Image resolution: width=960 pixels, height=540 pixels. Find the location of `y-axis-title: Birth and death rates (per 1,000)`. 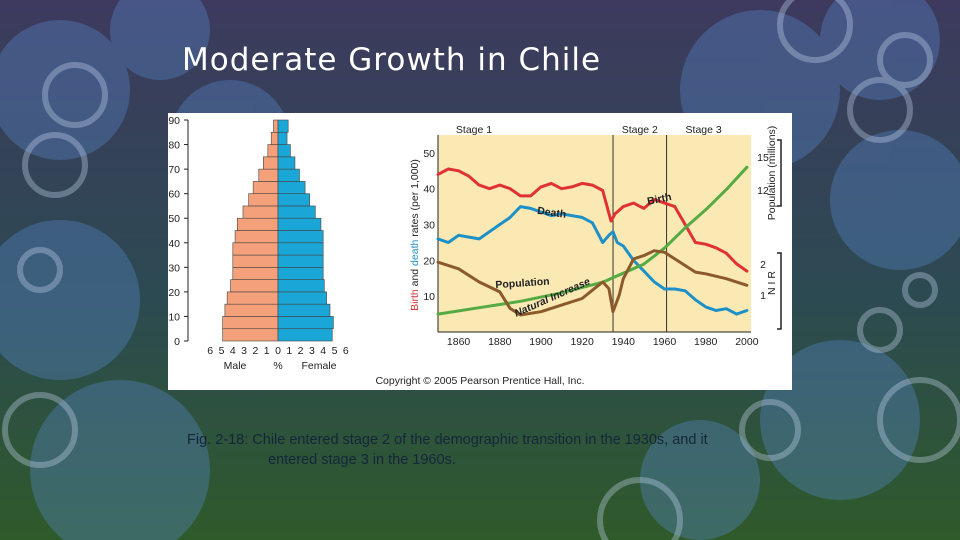

y-axis-title: Birth and death rates (per 1,000) is located at coordinates (415, 235).